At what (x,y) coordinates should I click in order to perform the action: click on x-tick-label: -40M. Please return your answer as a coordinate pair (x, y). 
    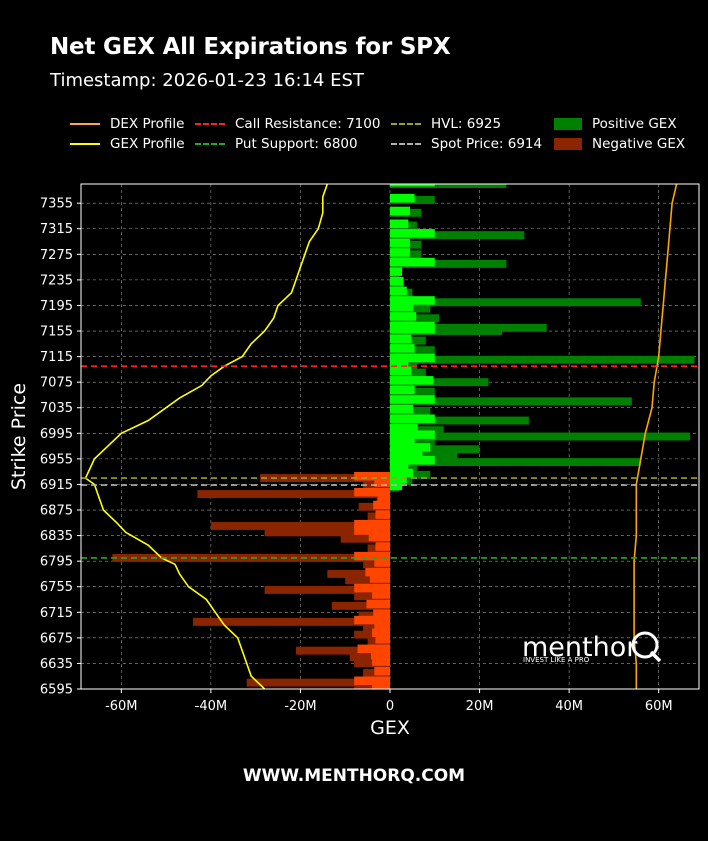
    Looking at the image, I should click on (211, 706).